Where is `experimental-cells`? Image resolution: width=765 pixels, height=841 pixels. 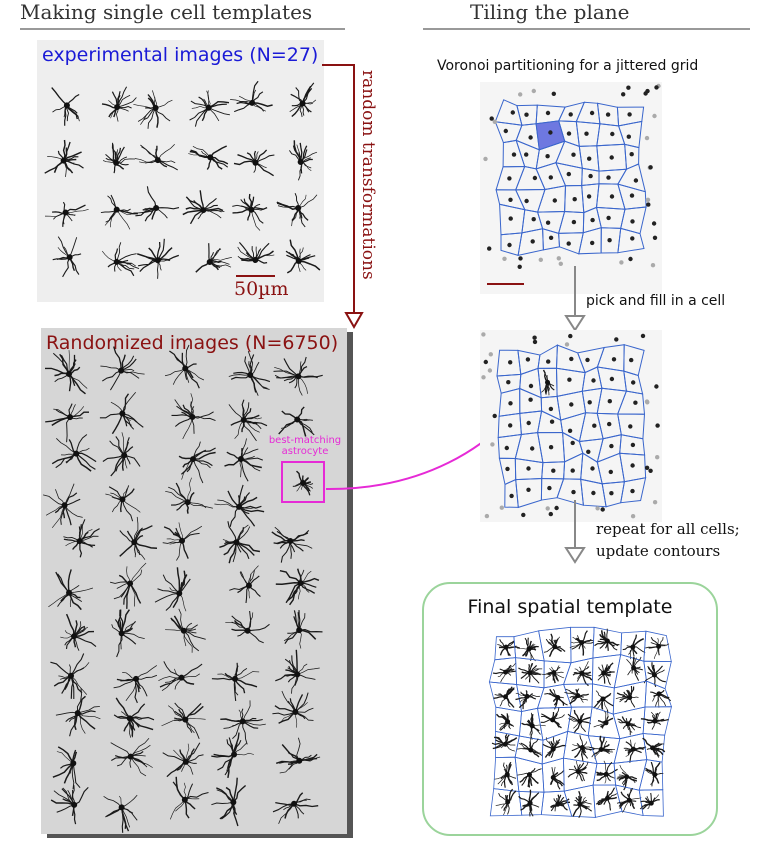
experimental-cells is located at coordinates (182, 179).